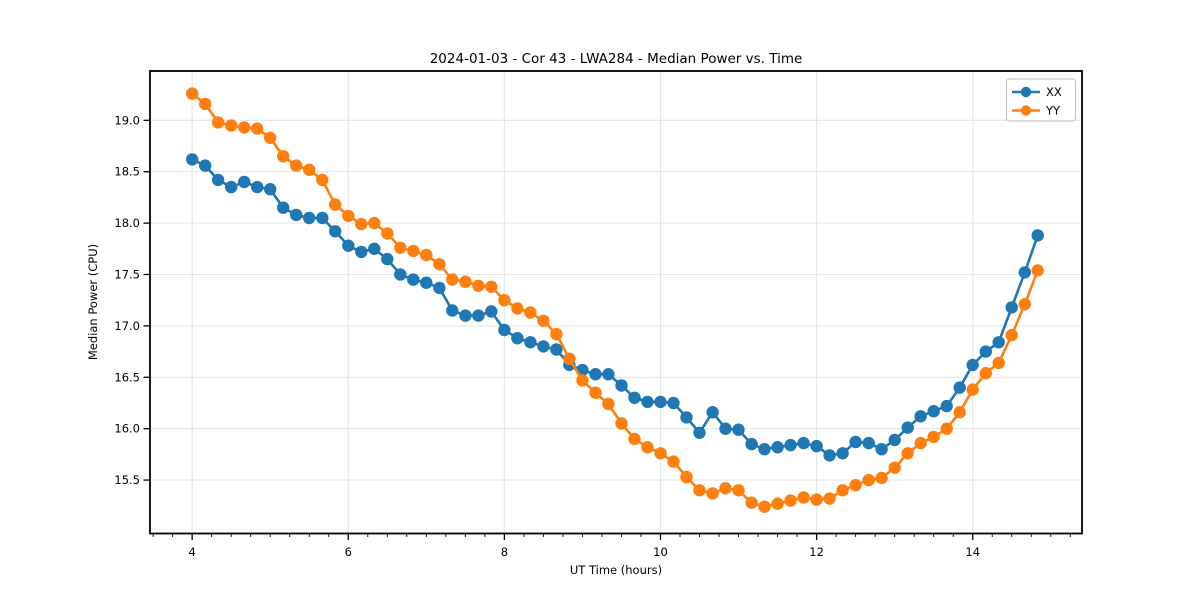 The height and width of the screenshot is (600, 1200). Describe the element at coordinates (816, 552) in the screenshot. I see `x-tick-label: 12` at that location.